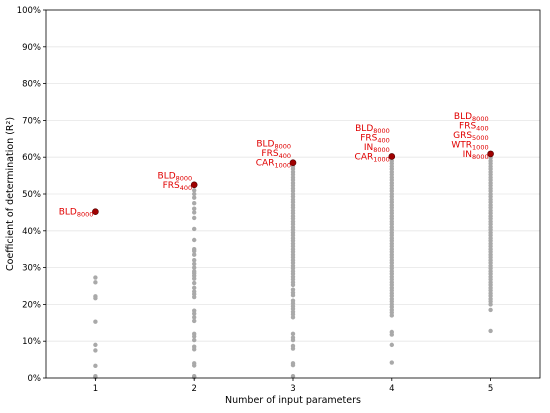  Describe the element at coordinates (293, 182) in the screenshot. I see `best-points` at that location.